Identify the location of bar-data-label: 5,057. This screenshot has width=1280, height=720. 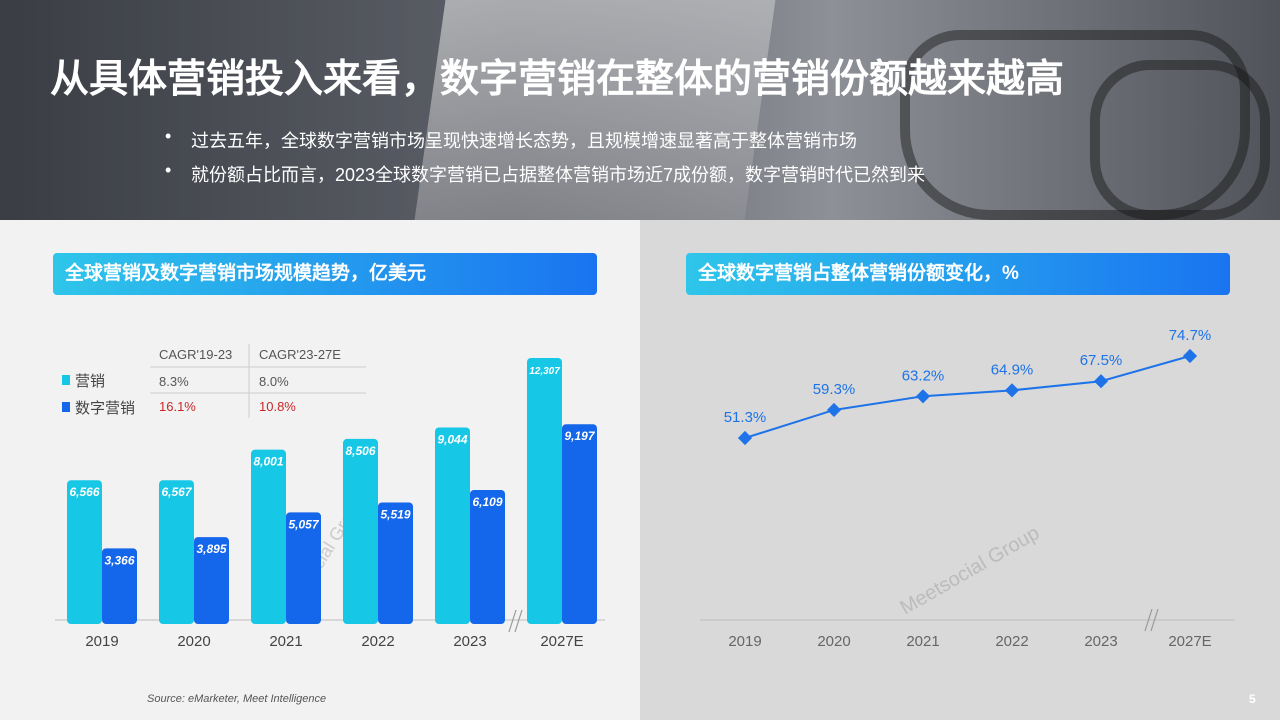
(303, 524).